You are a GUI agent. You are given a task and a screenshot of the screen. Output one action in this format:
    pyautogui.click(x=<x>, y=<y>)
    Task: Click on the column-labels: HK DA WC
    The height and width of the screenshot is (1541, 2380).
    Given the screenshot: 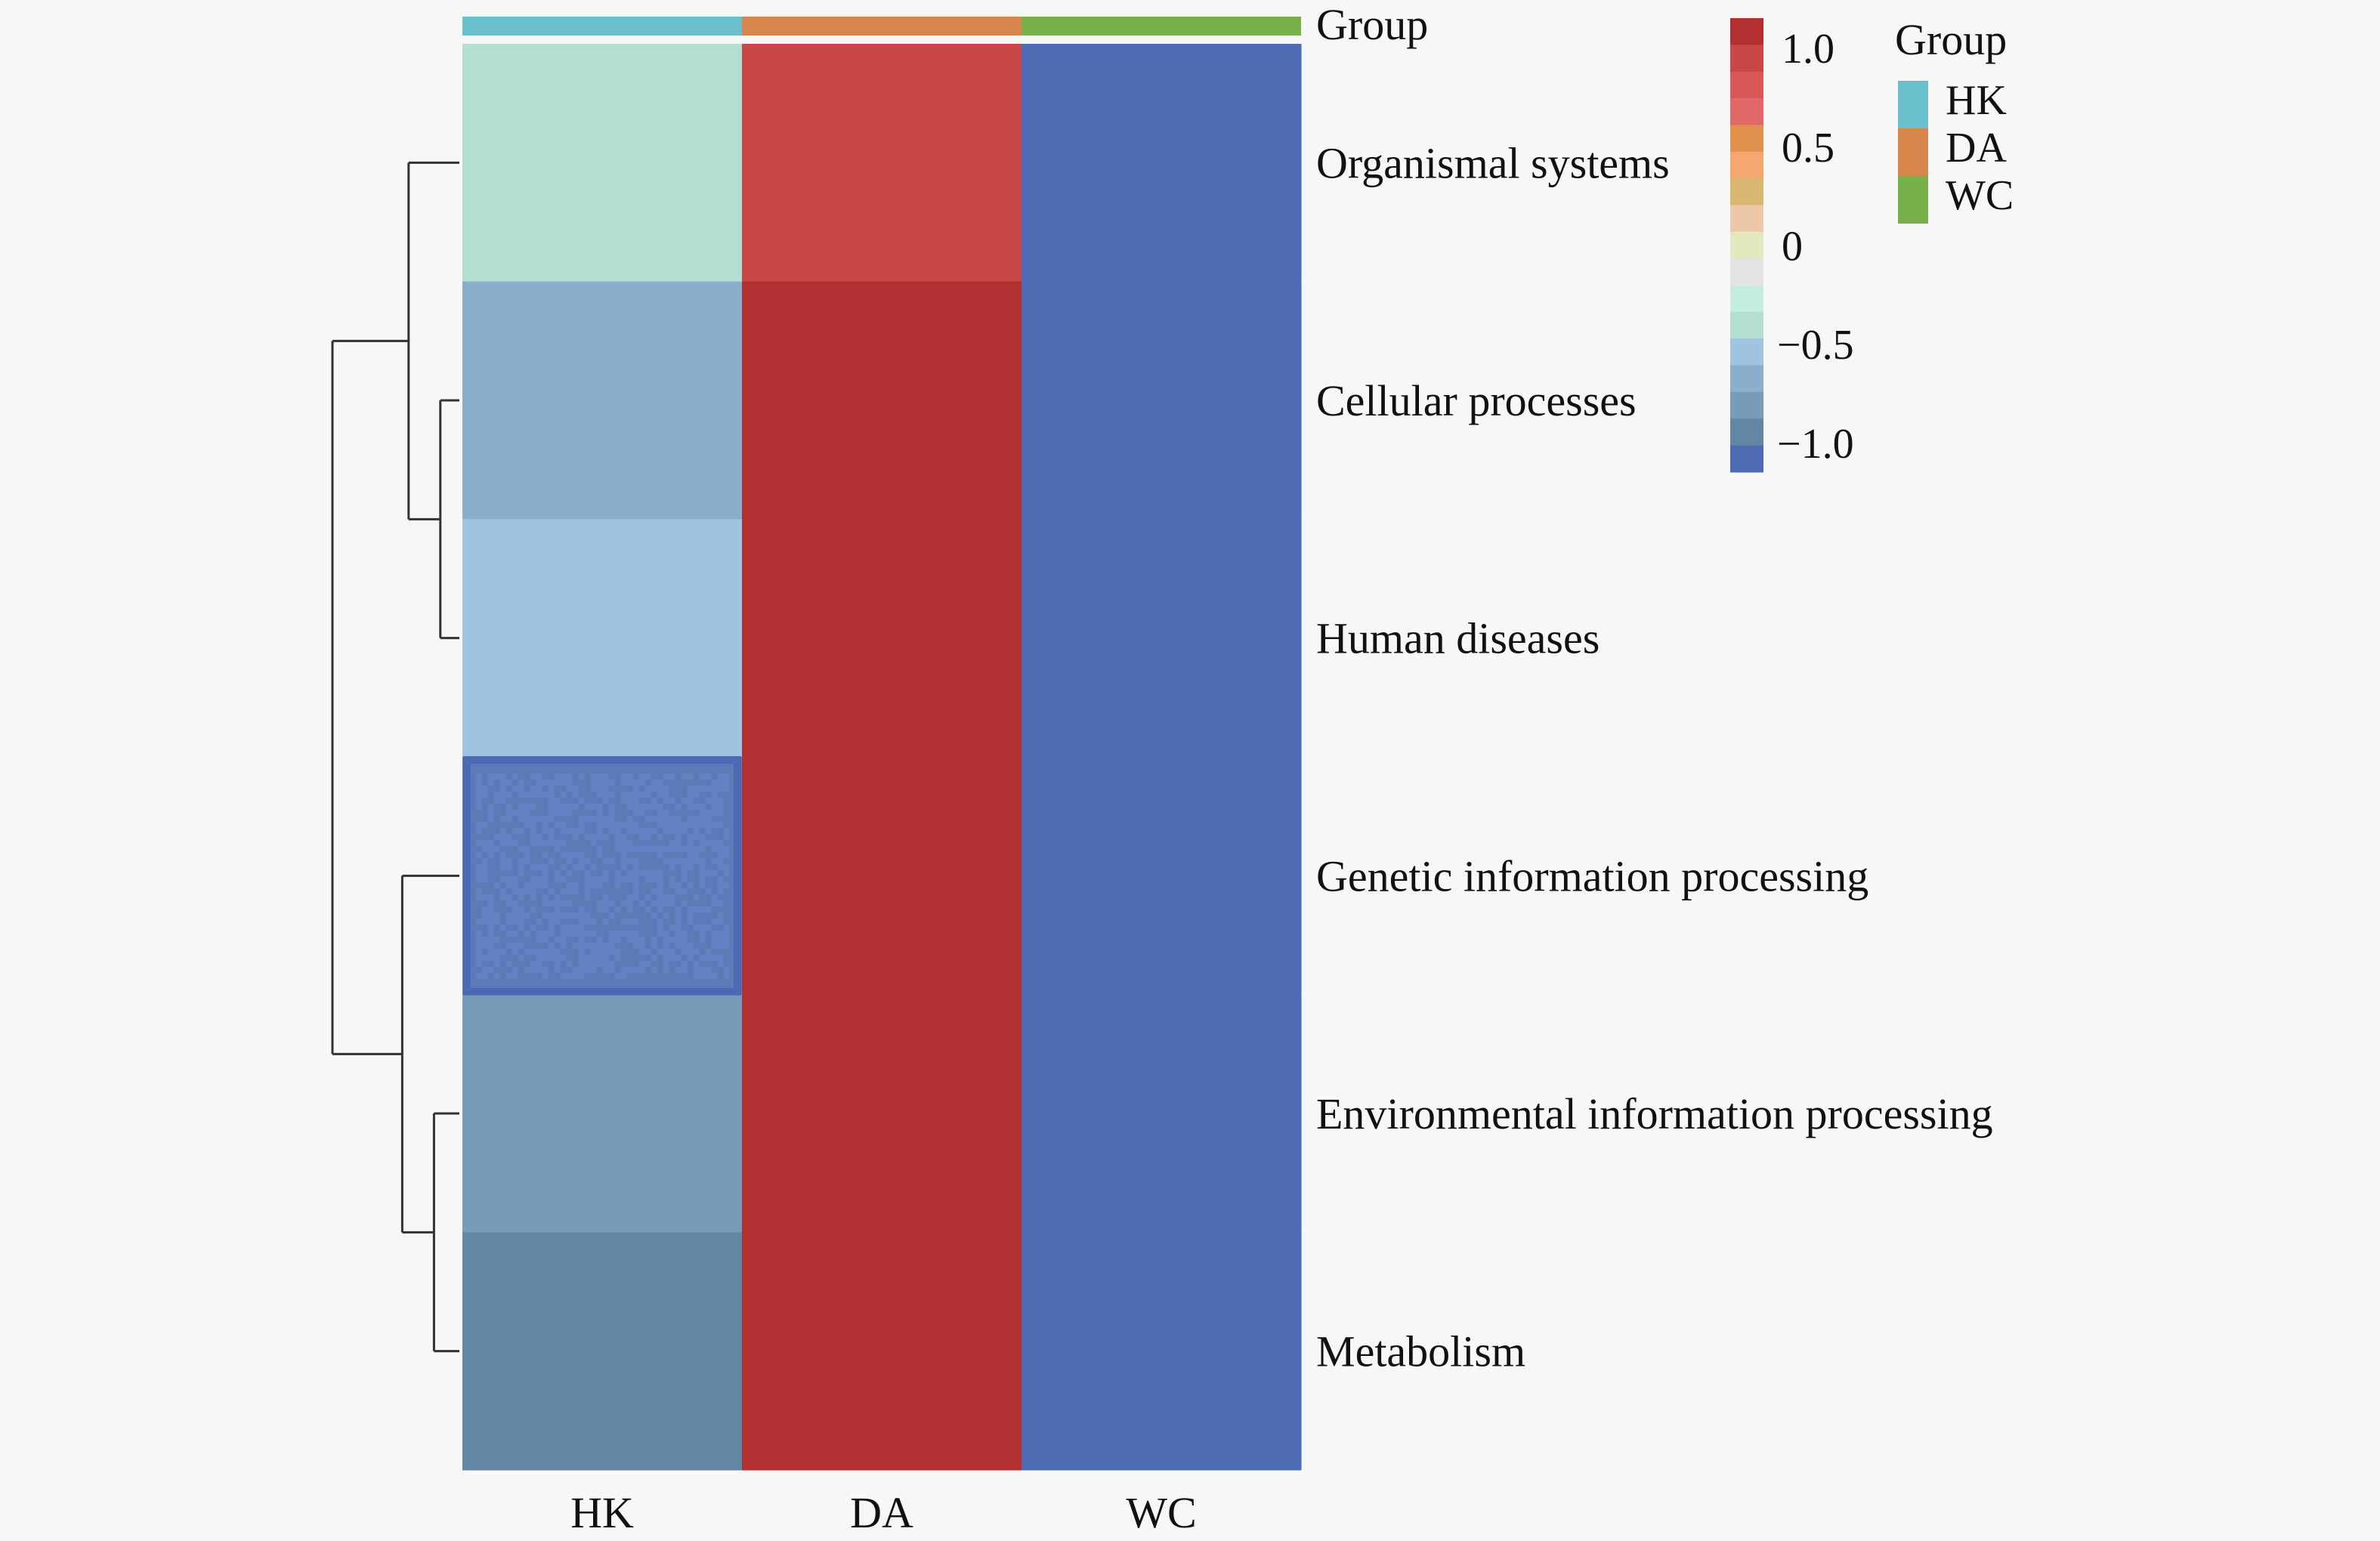 What is the action you would take?
    pyautogui.click(x=883, y=1512)
    